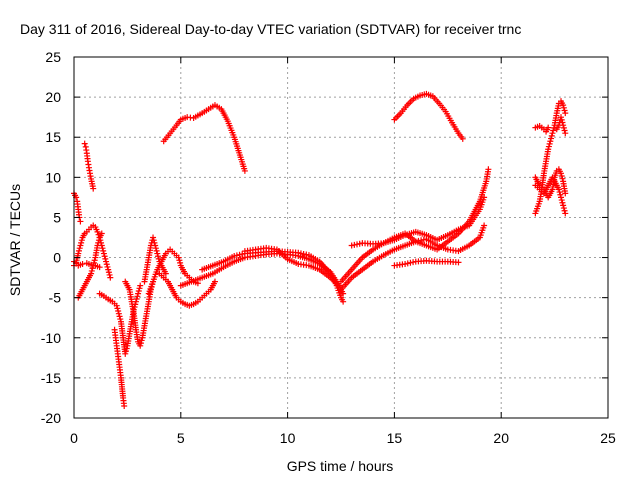  Describe the element at coordinates (53, 97) in the screenshot. I see `y-tick-label: 20` at that location.